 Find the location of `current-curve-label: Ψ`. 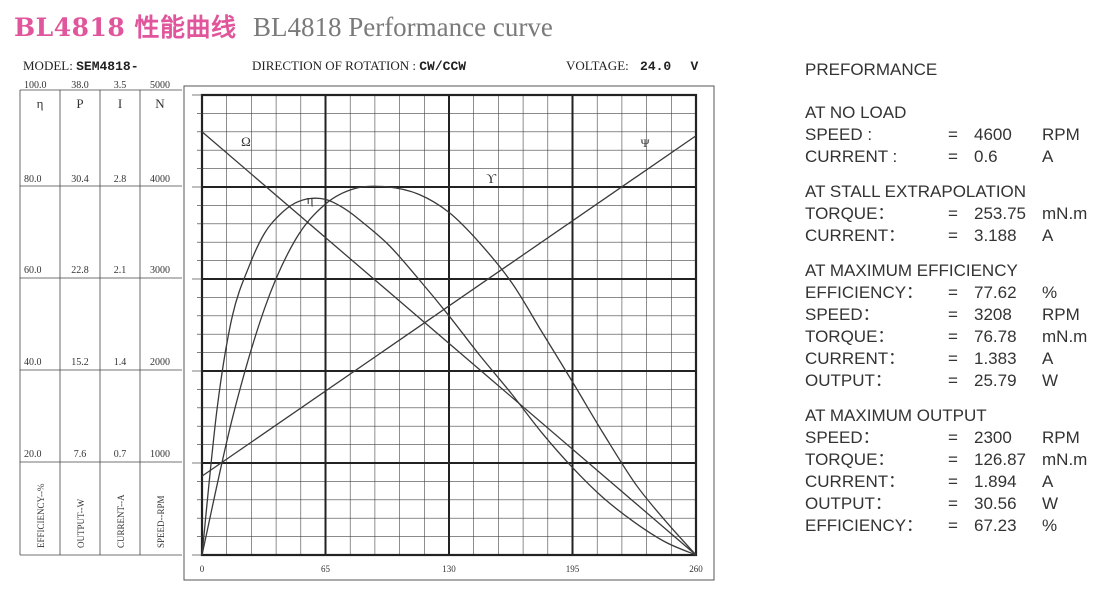

current-curve-label: Ψ is located at coordinates (645, 143).